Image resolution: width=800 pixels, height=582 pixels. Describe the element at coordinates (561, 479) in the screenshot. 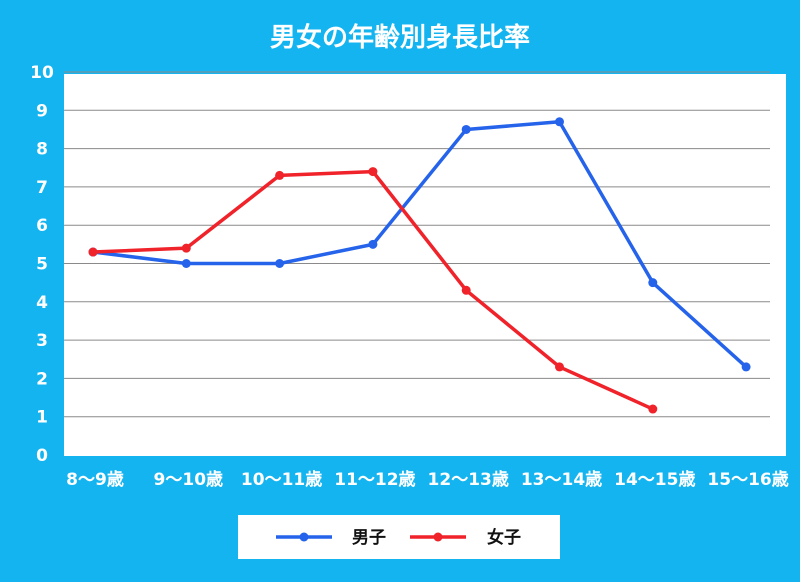

I see `x-tick-label: 13〜14歳` at that location.